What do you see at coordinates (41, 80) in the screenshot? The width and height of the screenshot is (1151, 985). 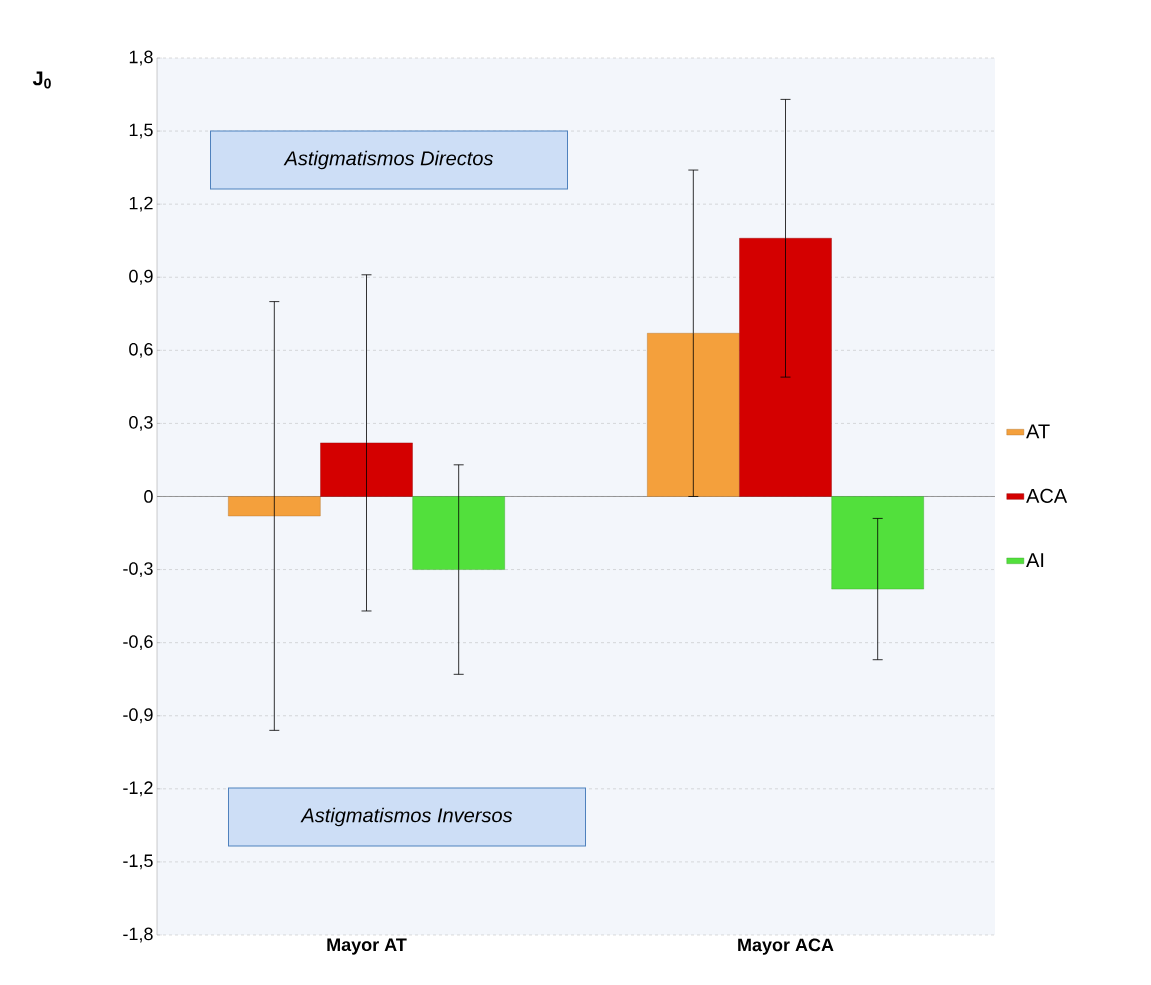 I see `y-axis-title: J$_{0}$` at bounding box center [41, 80].